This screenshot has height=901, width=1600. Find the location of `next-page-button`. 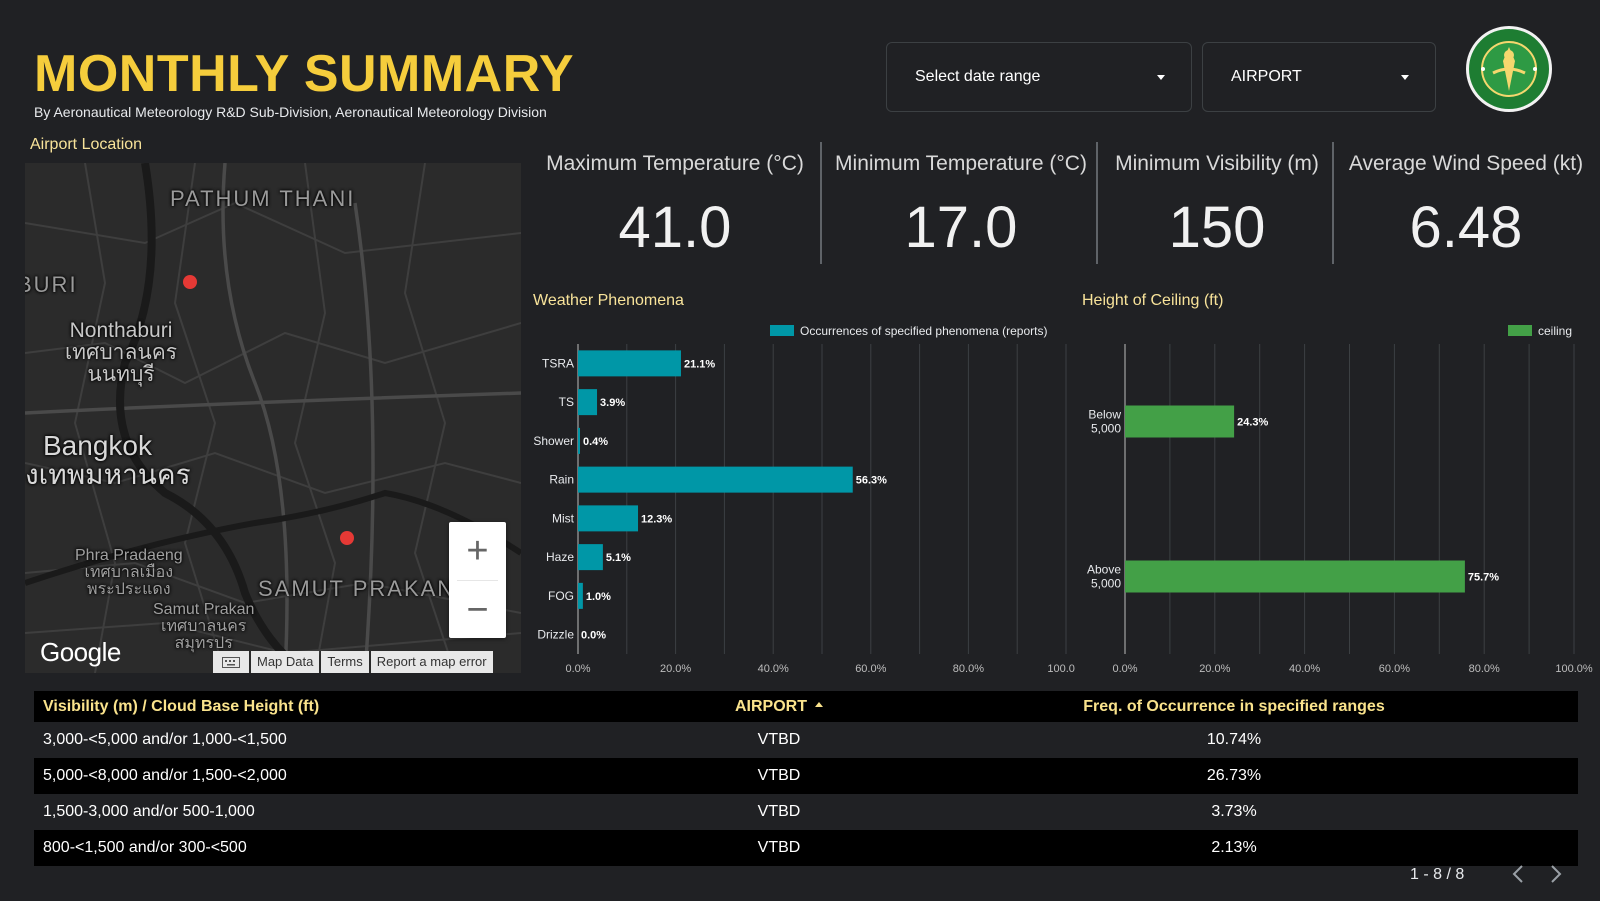

next-page-button is located at coordinates (1556, 874).